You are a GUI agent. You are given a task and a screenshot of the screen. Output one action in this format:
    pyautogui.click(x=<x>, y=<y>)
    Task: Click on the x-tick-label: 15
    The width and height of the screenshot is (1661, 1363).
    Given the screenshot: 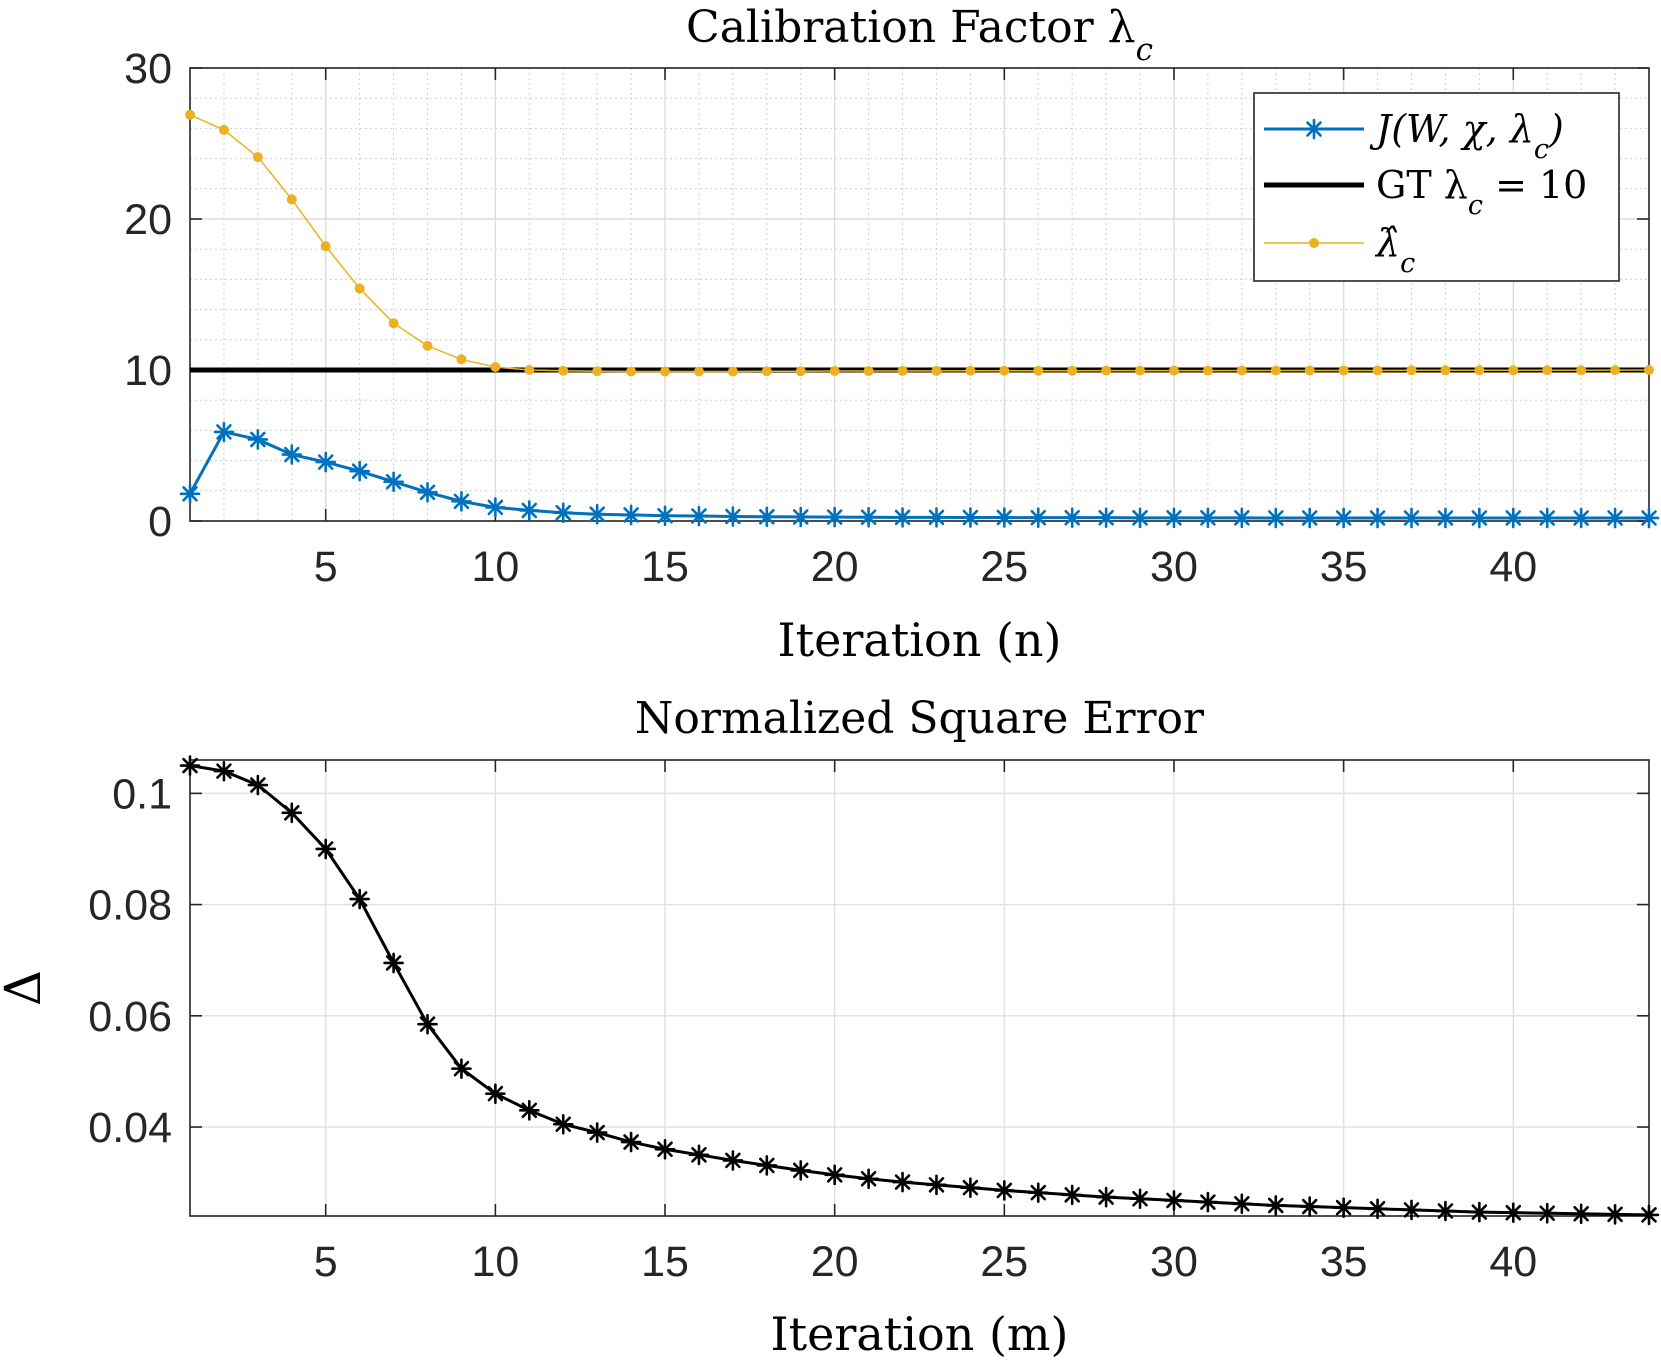 What is the action you would take?
    pyautogui.click(x=665, y=1262)
    